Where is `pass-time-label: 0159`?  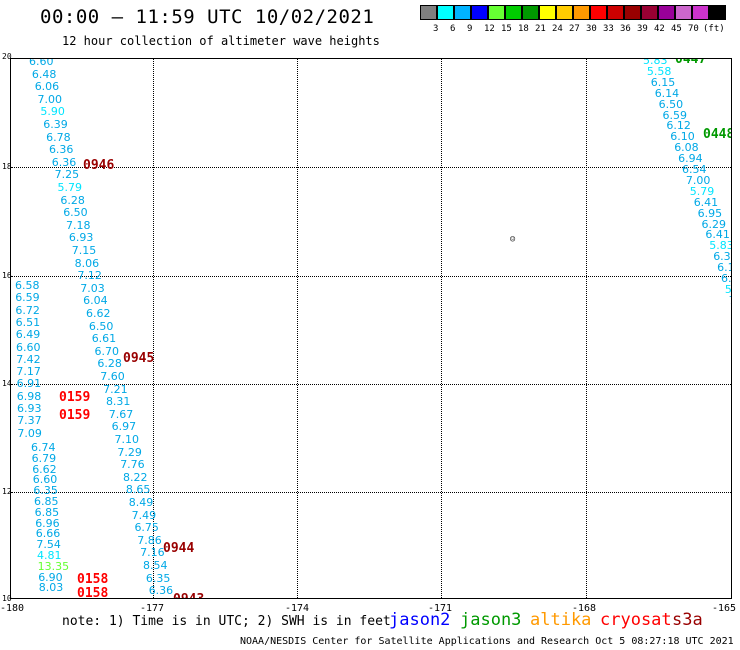 pass-time-label: 0159 is located at coordinates (75, 415).